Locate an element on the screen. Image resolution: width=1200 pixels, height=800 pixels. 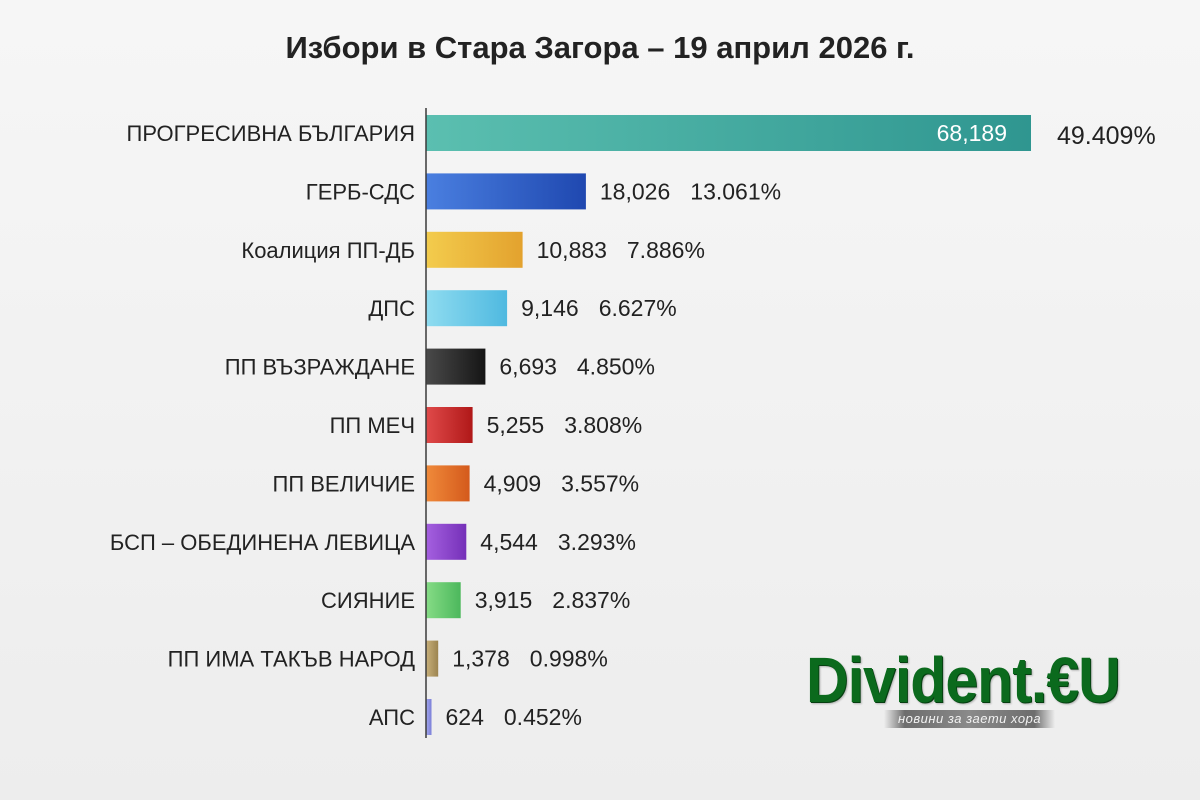
logo-tagline: новини за заети хора is located at coordinates (970, 719).